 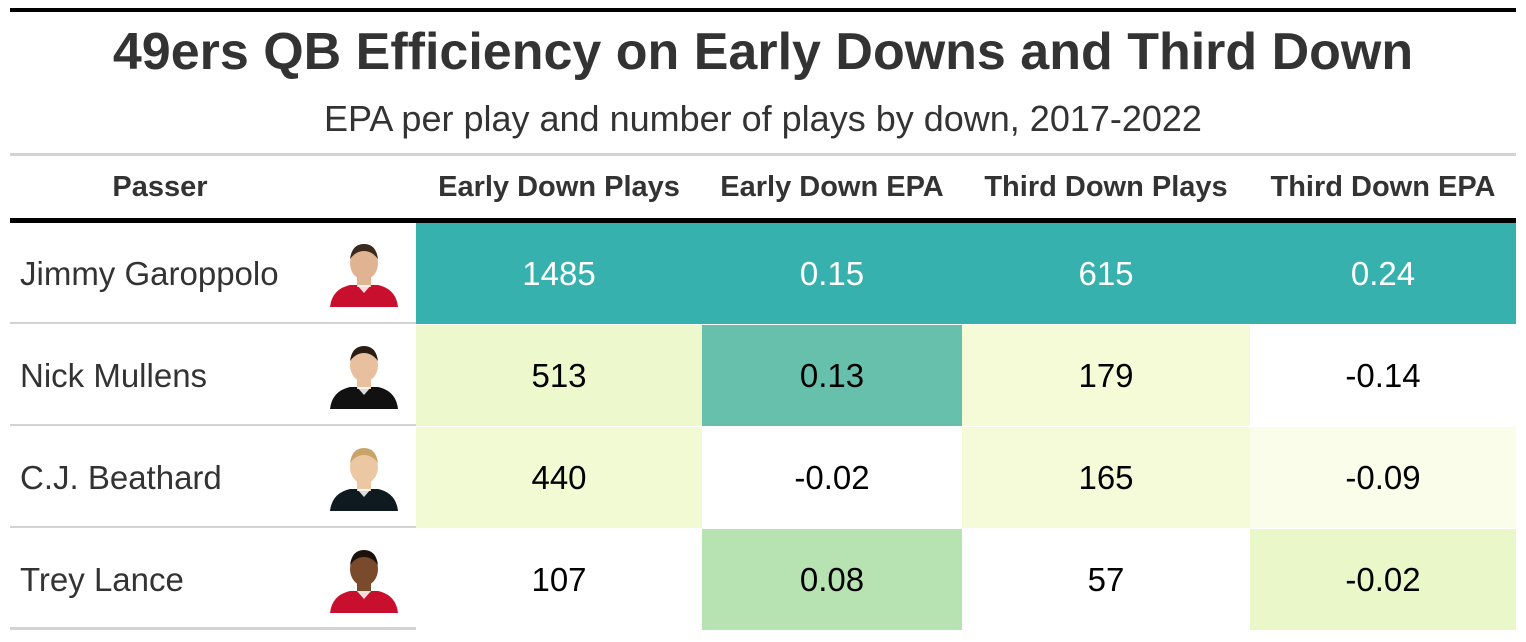 I want to click on subtitle-divider, so click(x=763, y=154).